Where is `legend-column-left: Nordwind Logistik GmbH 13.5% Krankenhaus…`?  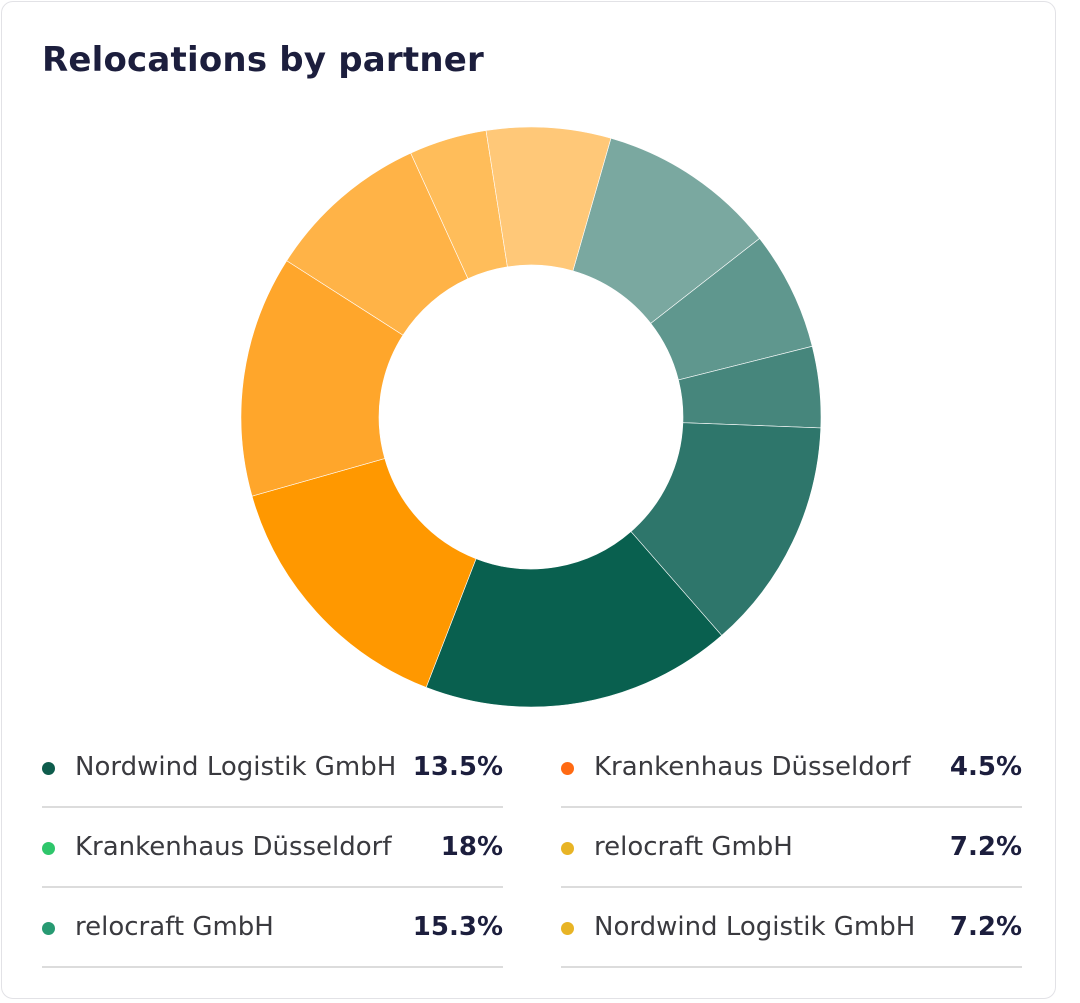 legend-column-left: Nordwind Logistik GmbH 13.5% Krankenhaus… is located at coordinates (272, 849).